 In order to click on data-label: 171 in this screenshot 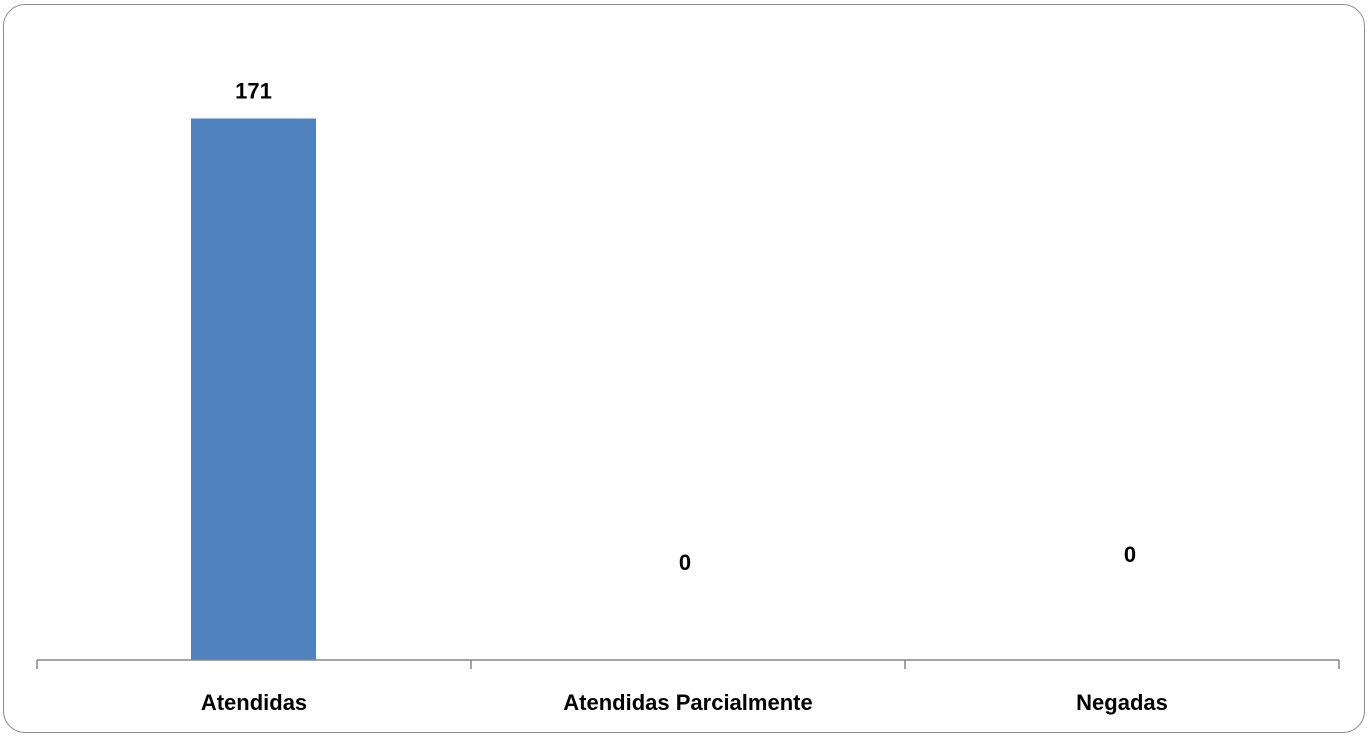, I will do `click(253, 91)`.